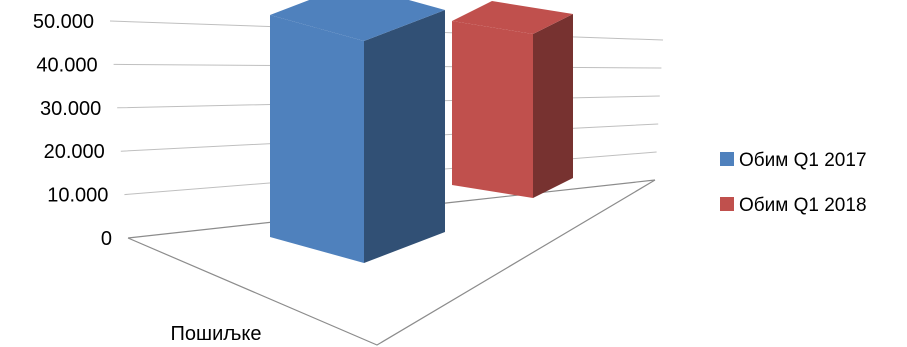 The width and height of the screenshot is (907, 347). I want to click on y-tick-label-4: 40.000, so click(66, 65).